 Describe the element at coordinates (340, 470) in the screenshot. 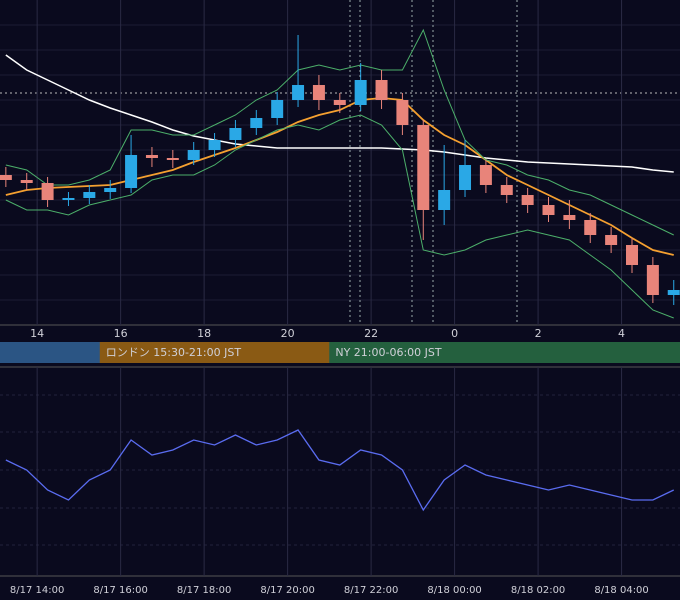

I see `oscillator-line` at that location.